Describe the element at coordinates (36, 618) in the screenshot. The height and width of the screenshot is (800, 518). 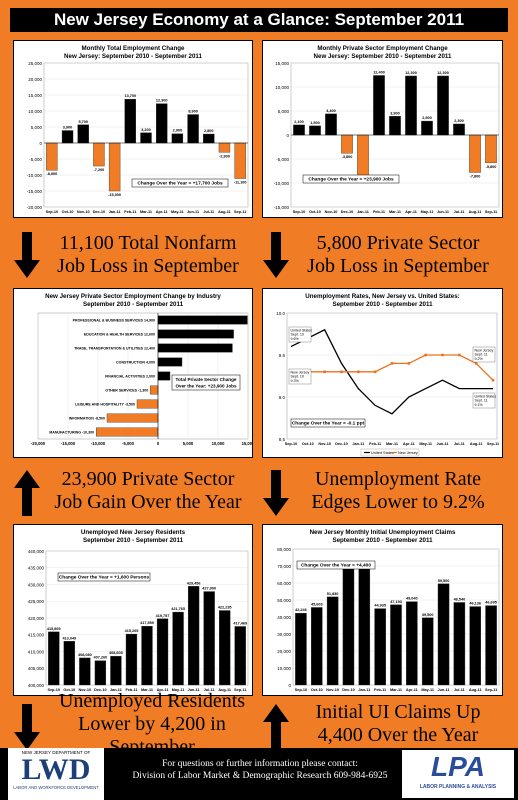
I see `y-tick-label: 420,000` at that location.